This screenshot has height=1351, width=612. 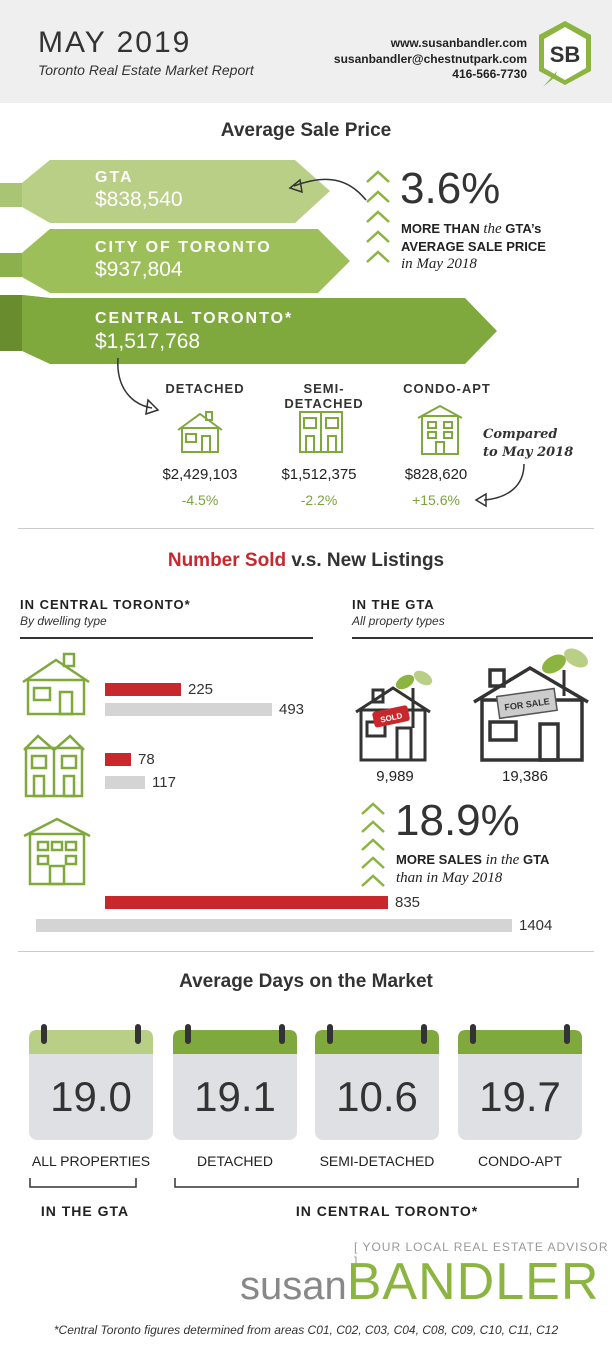 What do you see at coordinates (91, 1161) in the screenshot?
I see `calendar-label: ALL PROPERTIES` at bounding box center [91, 1161].